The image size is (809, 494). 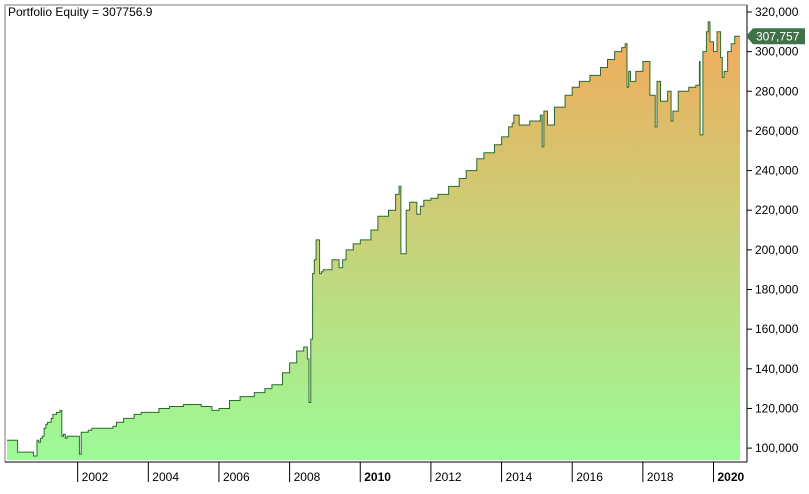 What do you see at coordinates (660, 477) in the screenshot?
I see `x-tick-label: 2018` at bounding box center [660, 477].